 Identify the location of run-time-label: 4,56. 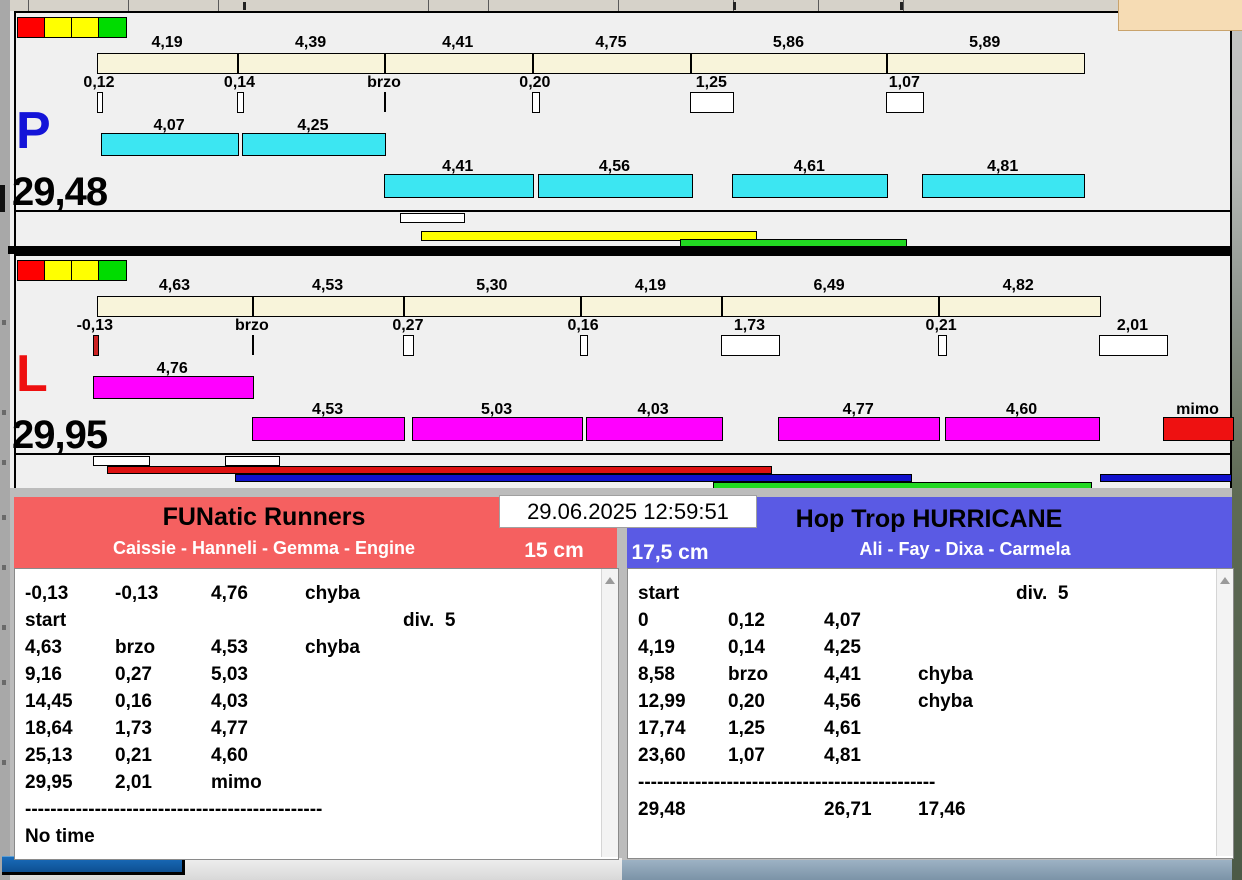
(614, 166).